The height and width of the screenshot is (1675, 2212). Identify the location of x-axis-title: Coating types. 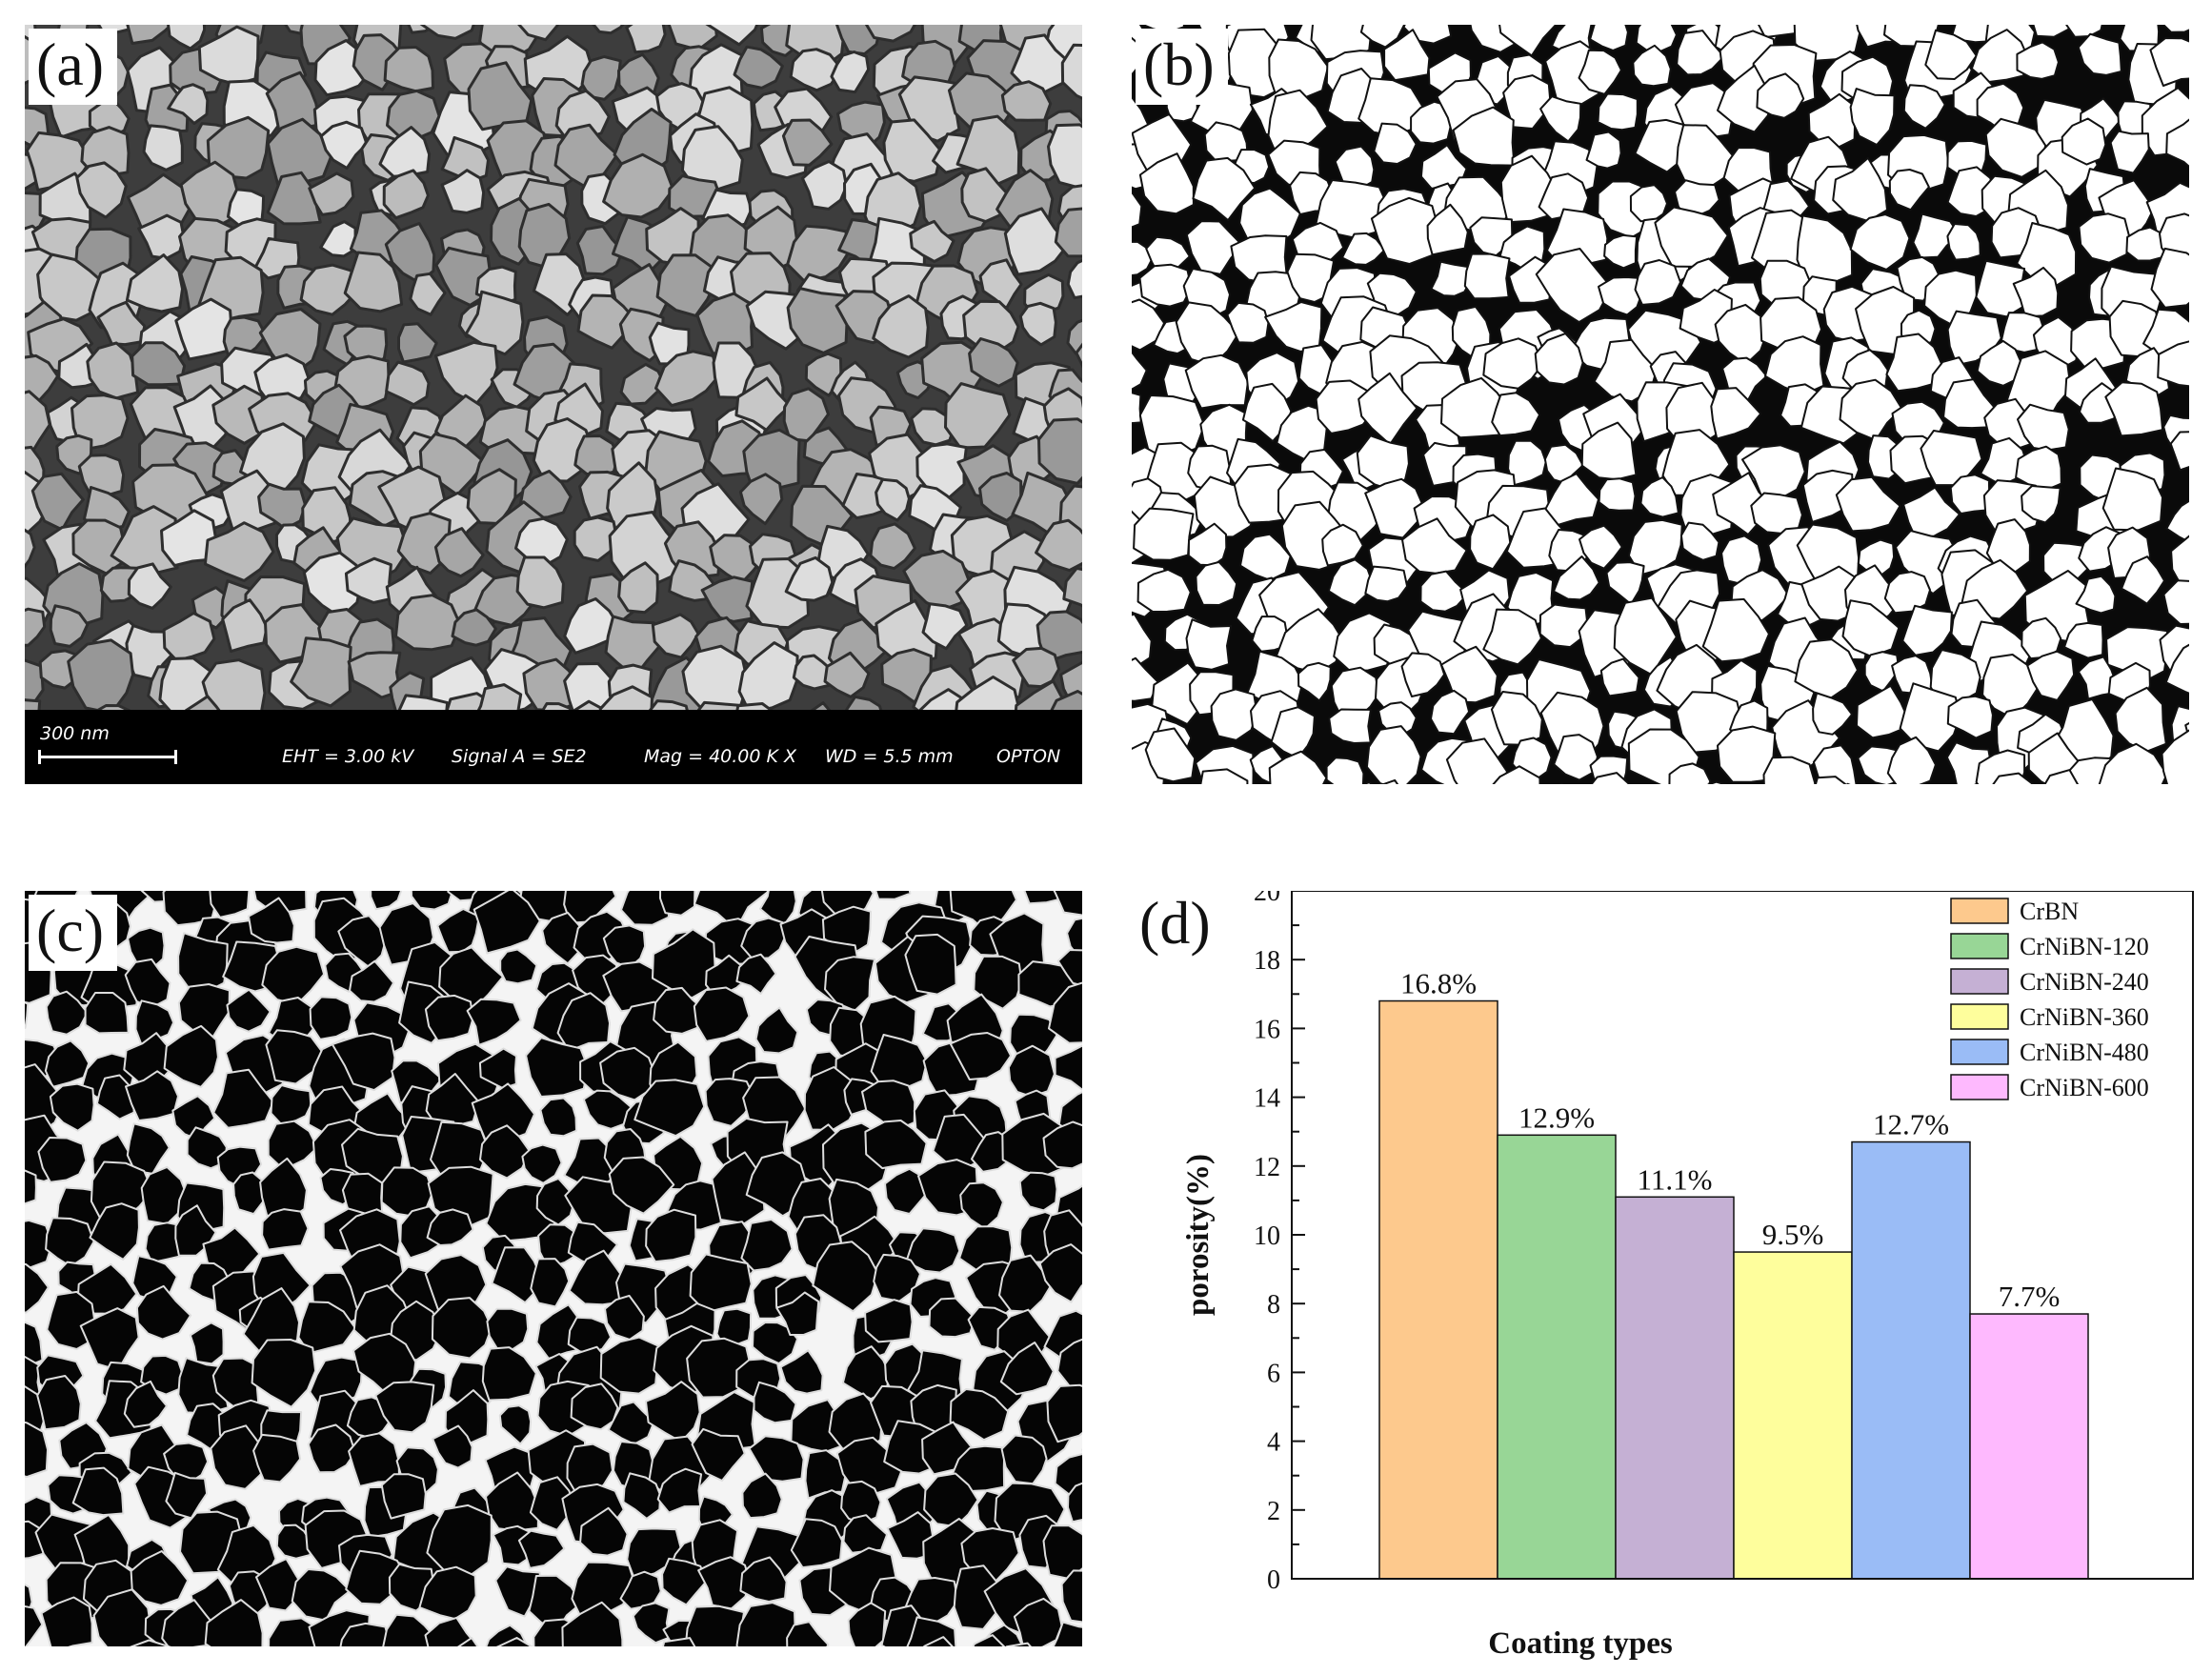
(1580, 1643).